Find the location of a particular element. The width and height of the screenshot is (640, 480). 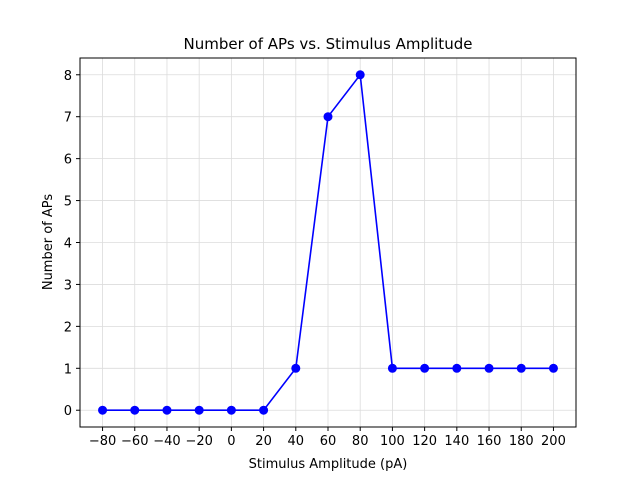

x-tick-label: −80 is located at coordinates (102, 441).